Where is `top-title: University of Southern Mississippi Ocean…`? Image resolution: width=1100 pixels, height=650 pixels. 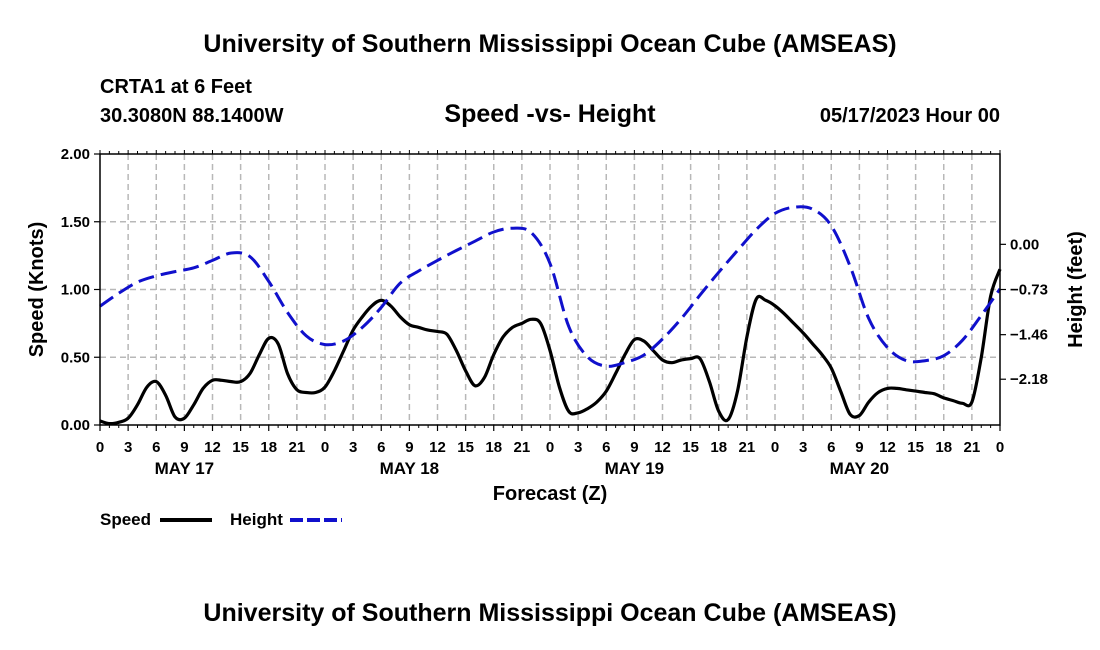
top-title: University of Southern Mississippi Ocean… is located at coordinates (550, 44).